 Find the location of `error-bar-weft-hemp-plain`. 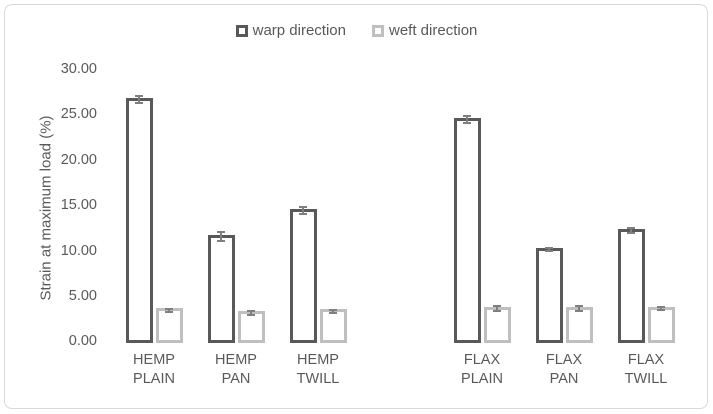

error-bar-weft-hemp-plain is located at coordinates (169, 310).